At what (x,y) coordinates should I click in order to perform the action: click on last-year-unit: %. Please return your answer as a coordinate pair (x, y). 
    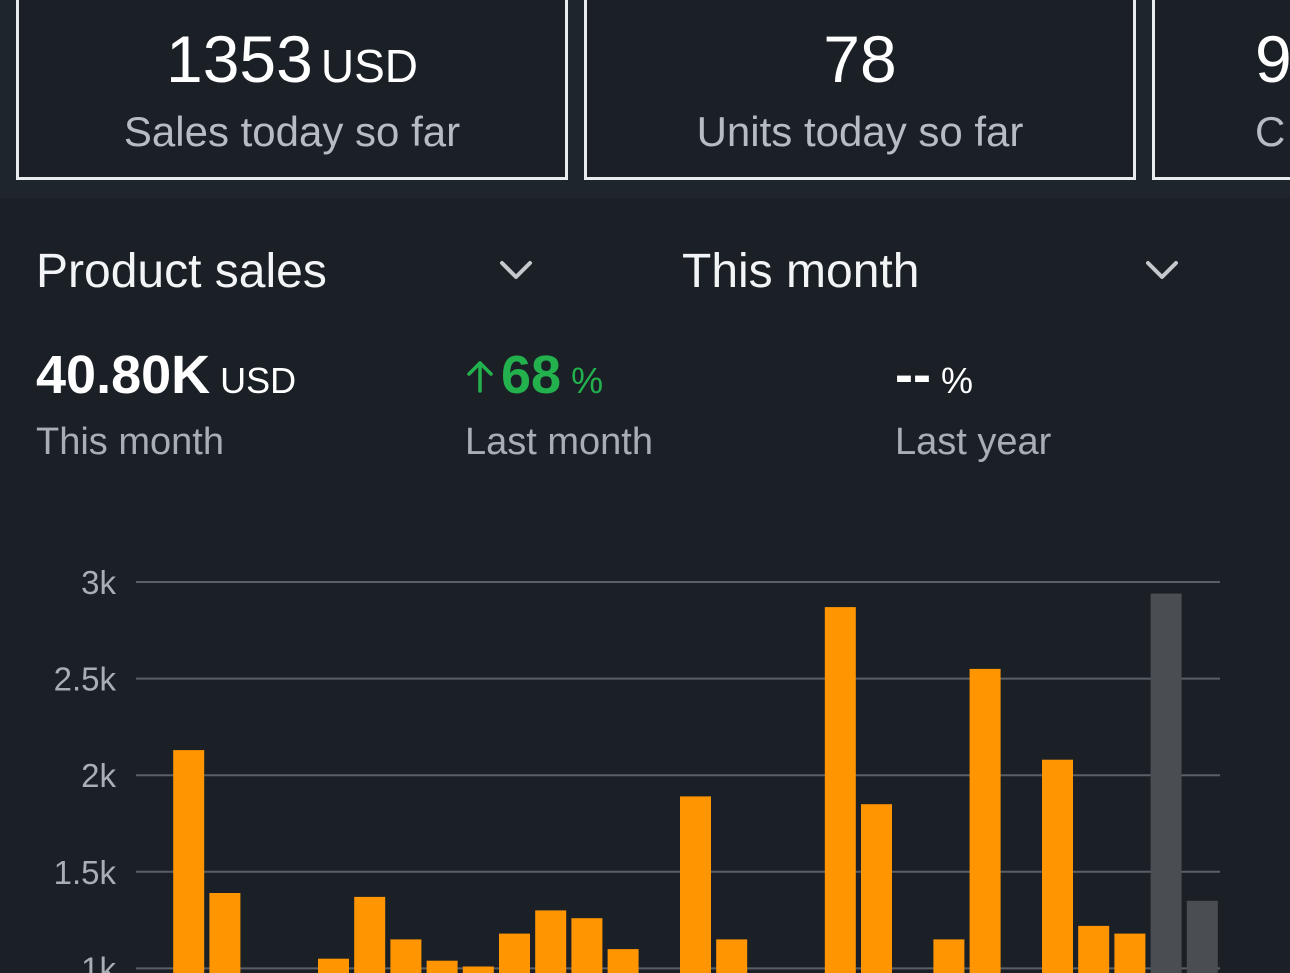
    Looking at the image, I should click on (956, 380).